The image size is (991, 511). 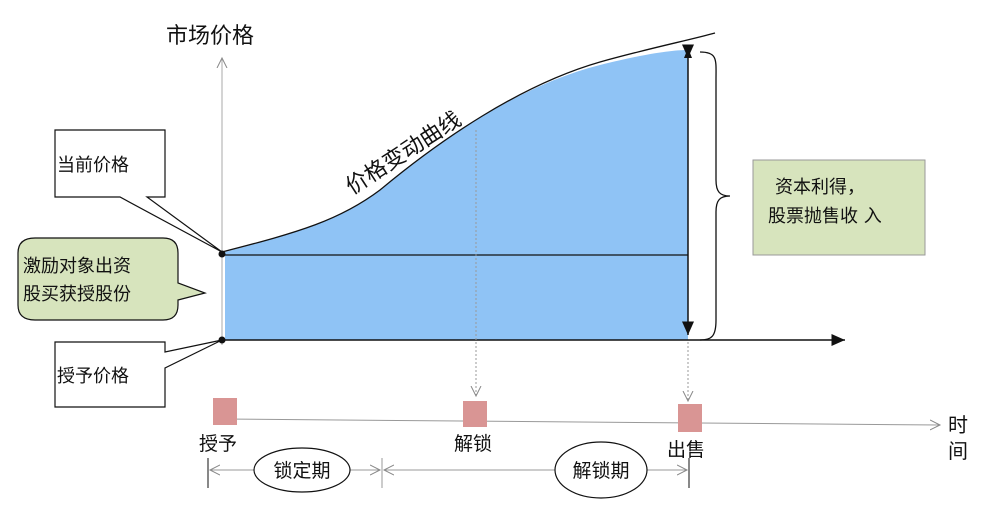 What do you see at coordinates (210, 36) in the screenshot?
I see `y-axis-label: 市场价格` at bounding box center [210, 36].